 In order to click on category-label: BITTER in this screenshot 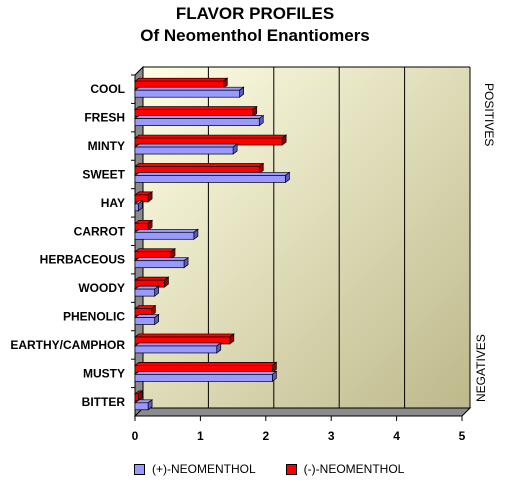, I will do `click(104, 402)`.